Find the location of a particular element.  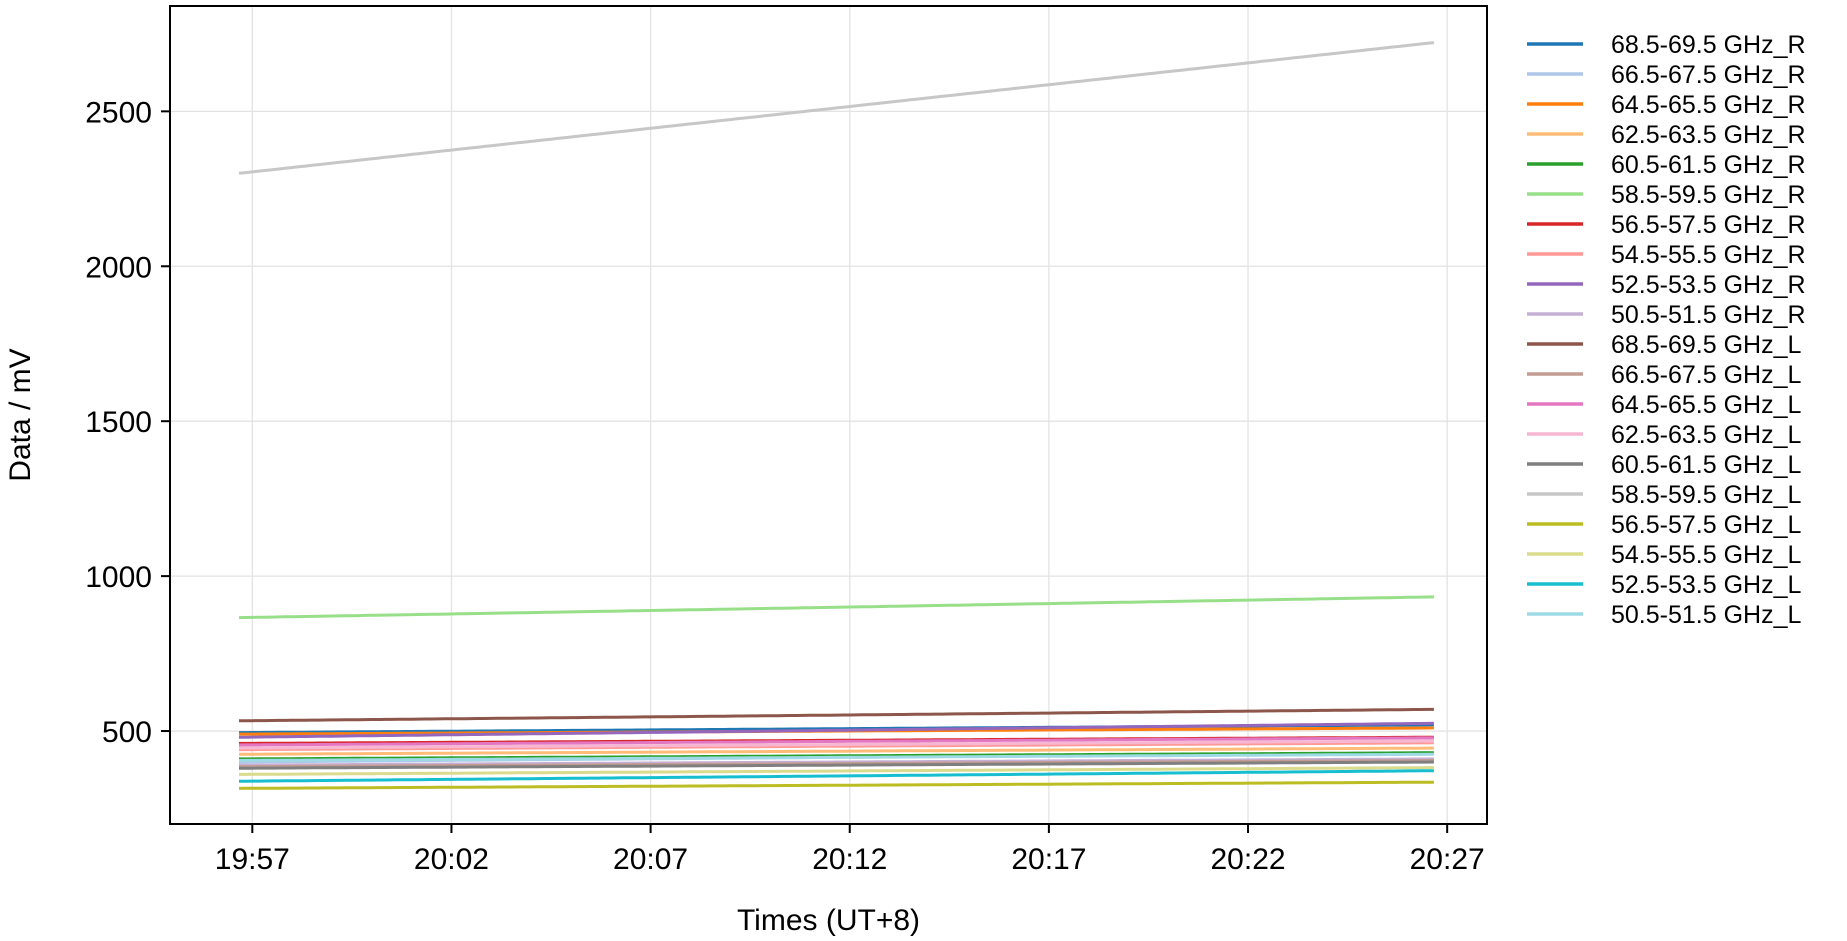

x-tick-label: 20:27 is located at coordinates (1447, 859).